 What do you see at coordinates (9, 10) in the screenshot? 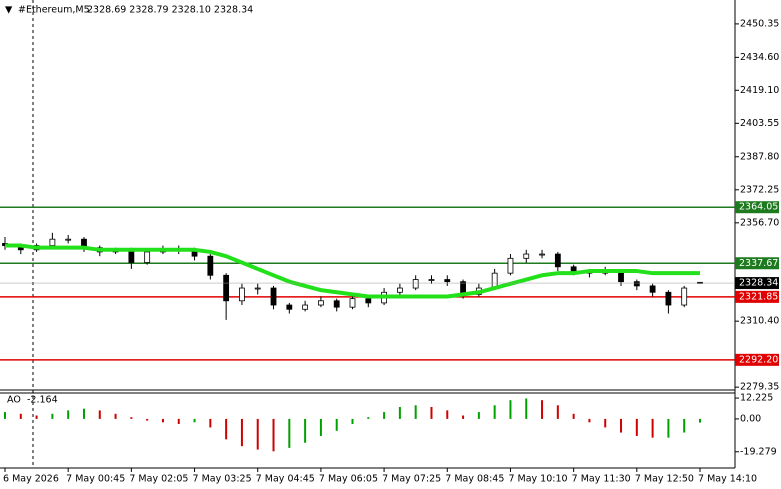
I see `menu-arrow: ▼` at bounding box center [9, 10].